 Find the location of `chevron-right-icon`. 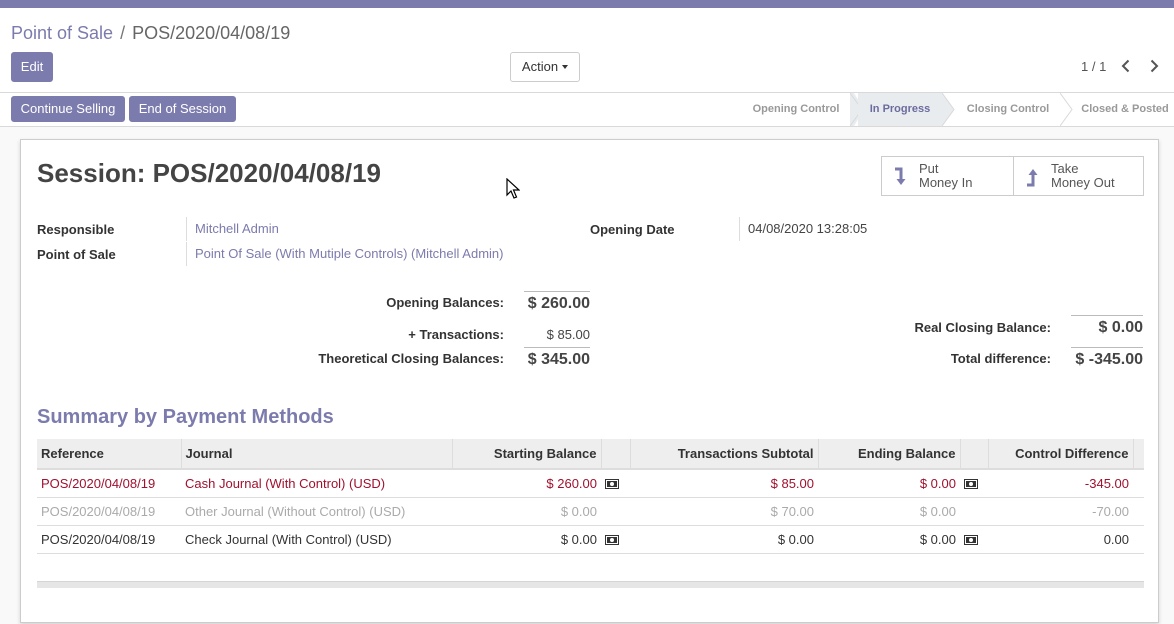

chevron-right-icon is located at coordinates (1154, 66).